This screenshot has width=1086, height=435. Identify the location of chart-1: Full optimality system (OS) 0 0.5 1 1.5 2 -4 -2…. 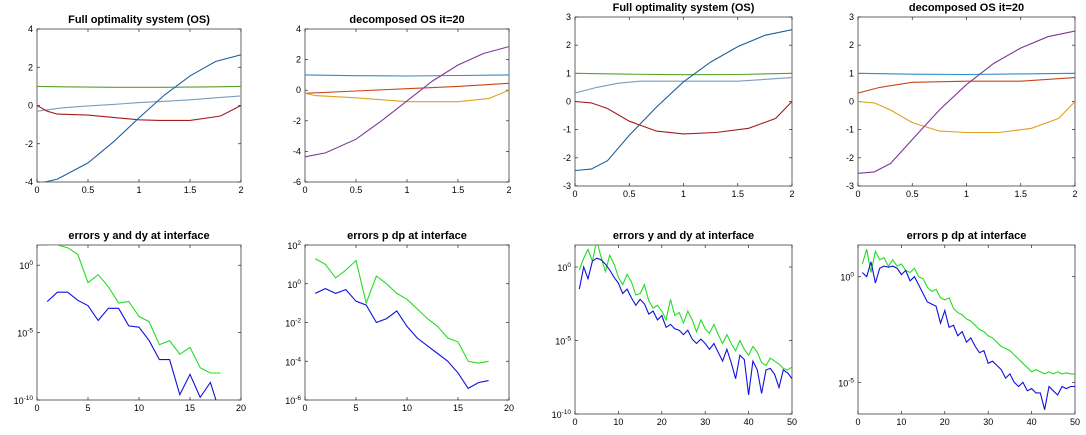
(134, 104).